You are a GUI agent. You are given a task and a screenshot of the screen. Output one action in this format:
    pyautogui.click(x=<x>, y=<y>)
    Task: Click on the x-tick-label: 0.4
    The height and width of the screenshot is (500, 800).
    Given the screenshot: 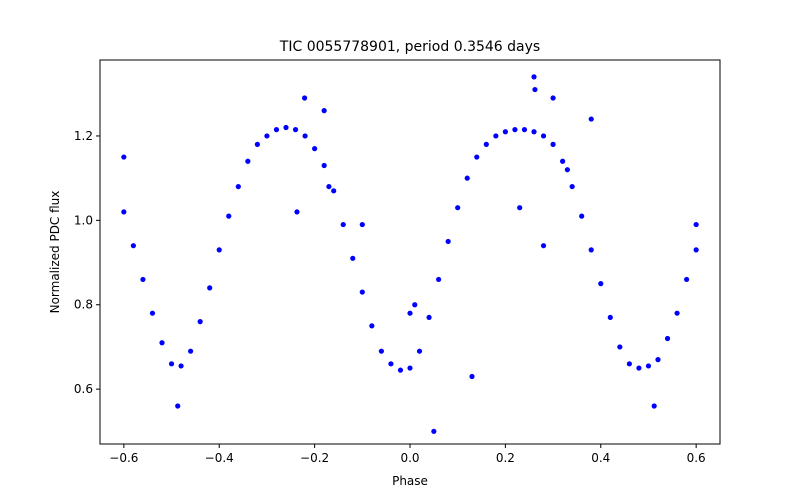 What is the action you would take?
    pyautogui.click(x=600, y=458)
    